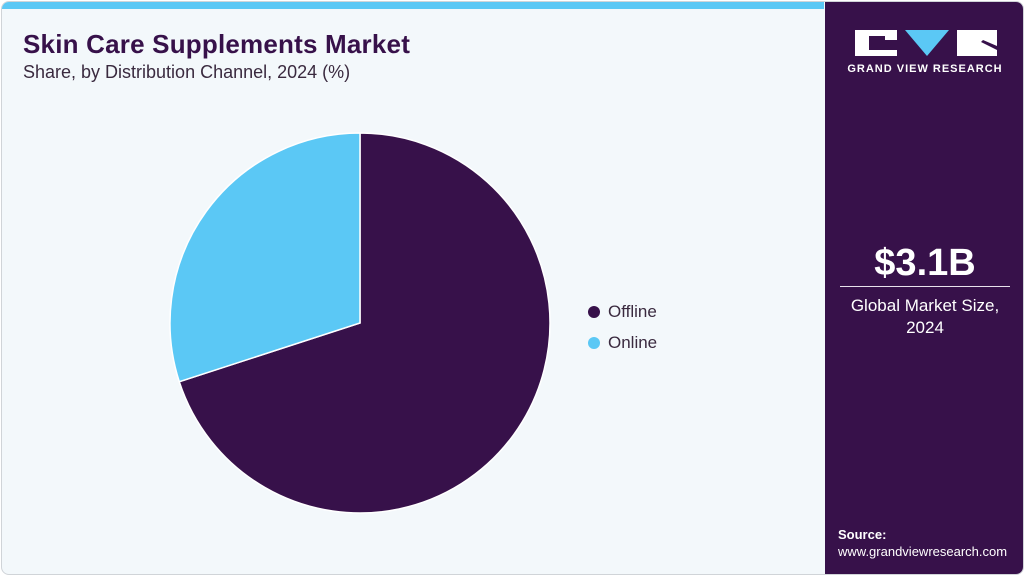 The width and height of the screenshot is (1025, 576). Describe the element at coordinates (413, 5) in the screenshot. I see `accent-top-bar` at that location.